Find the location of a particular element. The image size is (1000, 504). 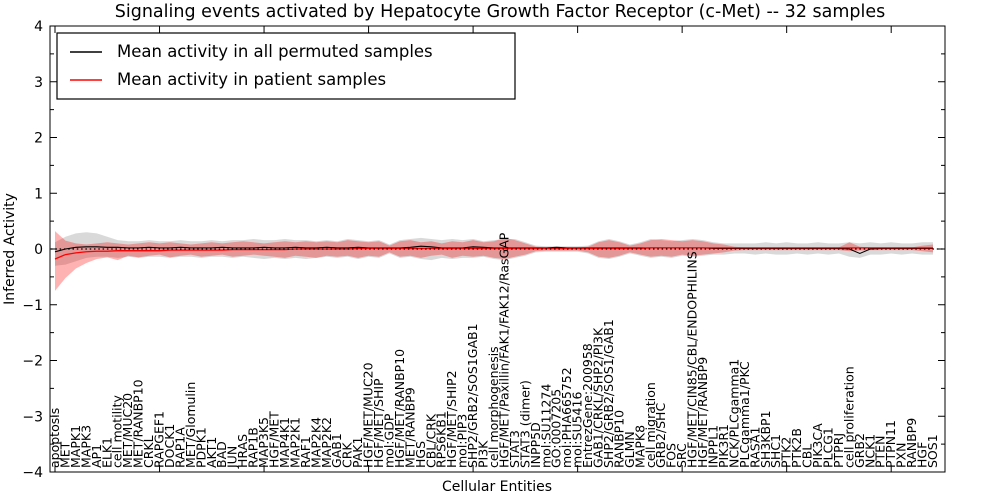

legend-box is located at coordinates (286, 66).